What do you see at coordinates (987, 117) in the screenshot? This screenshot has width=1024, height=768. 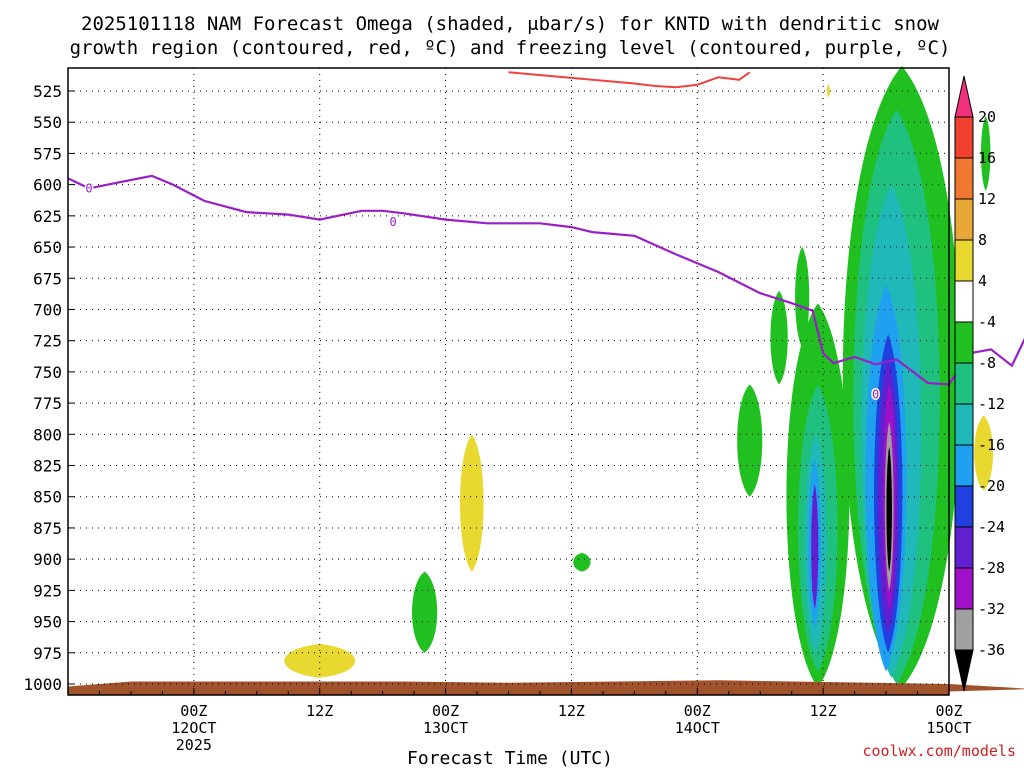 I see `colorbar-label: 20` at bounding box center [987, 117].